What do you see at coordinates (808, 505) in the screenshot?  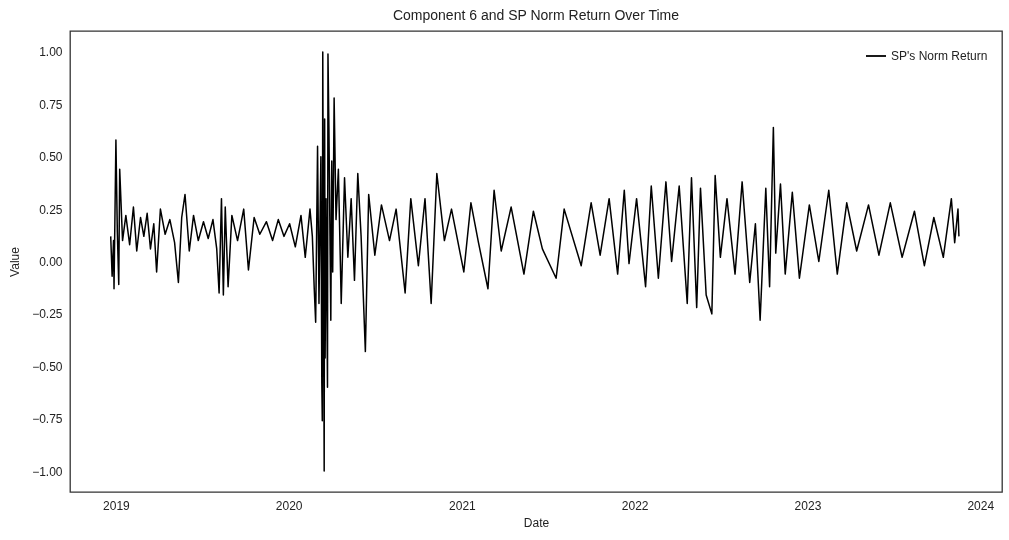 I see `x-tick-label: 2023` at bounding box center [808, 505].